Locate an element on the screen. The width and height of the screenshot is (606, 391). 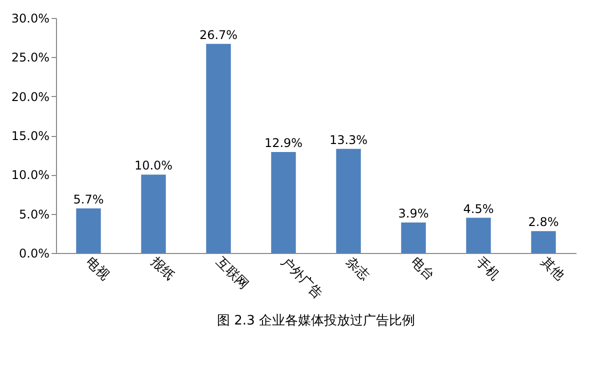
y-tick-label: 5.0% is located at coordinates (34, 214).